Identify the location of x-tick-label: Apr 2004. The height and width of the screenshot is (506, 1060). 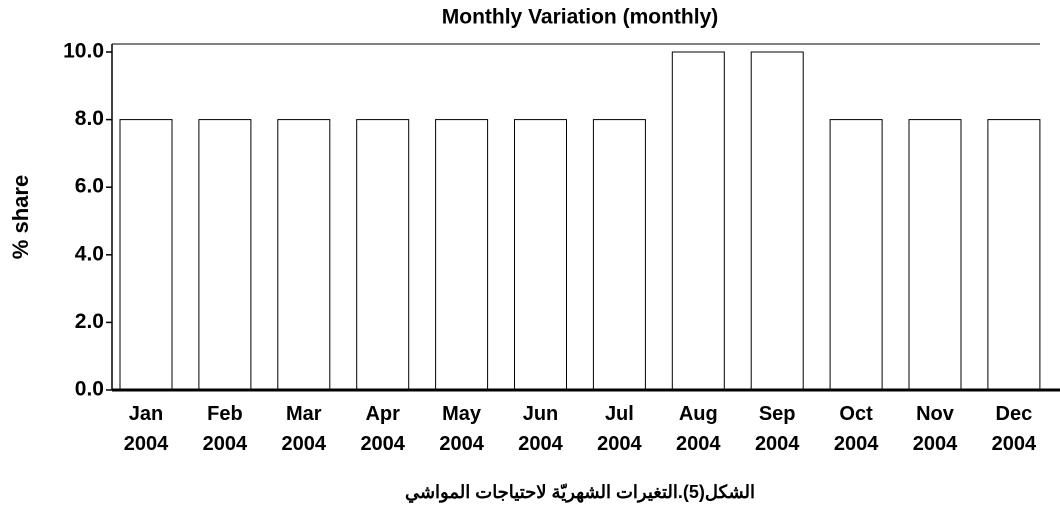
(382, 429).